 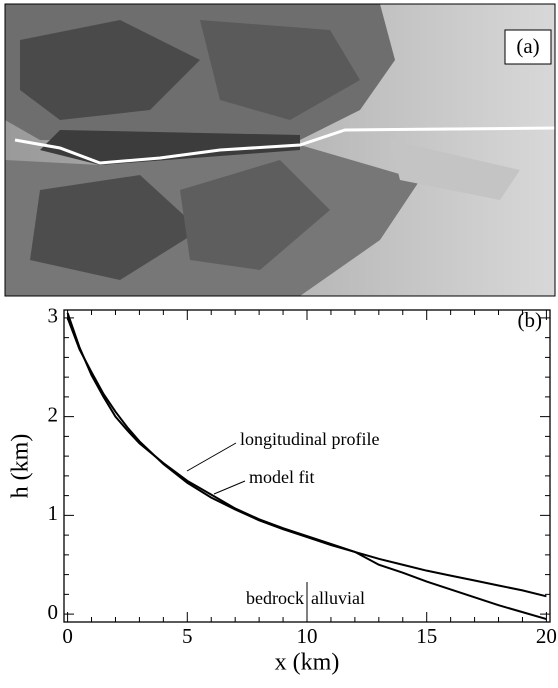 I want to click on x-tick-label: 15, so click(x=426, y=636).